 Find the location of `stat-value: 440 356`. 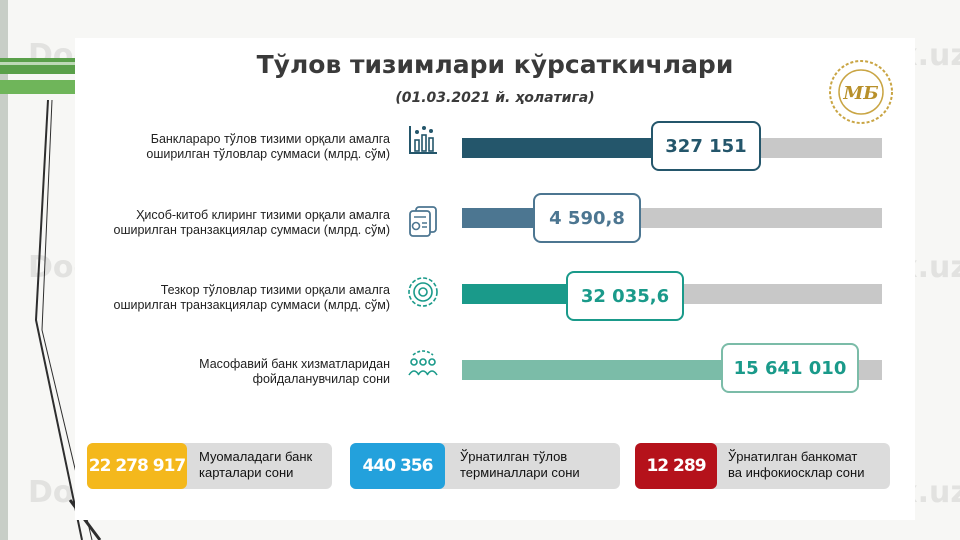

stat-value: 440 356 is located at coordinates (397, 466).